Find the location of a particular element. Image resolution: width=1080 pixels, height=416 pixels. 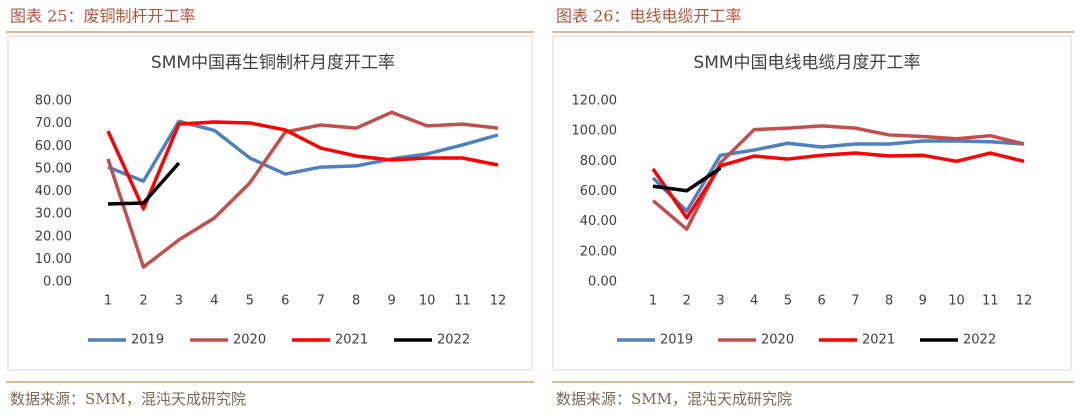

heading: 图表 26：电线电缆开工率 is located at coordinates (648, 16).